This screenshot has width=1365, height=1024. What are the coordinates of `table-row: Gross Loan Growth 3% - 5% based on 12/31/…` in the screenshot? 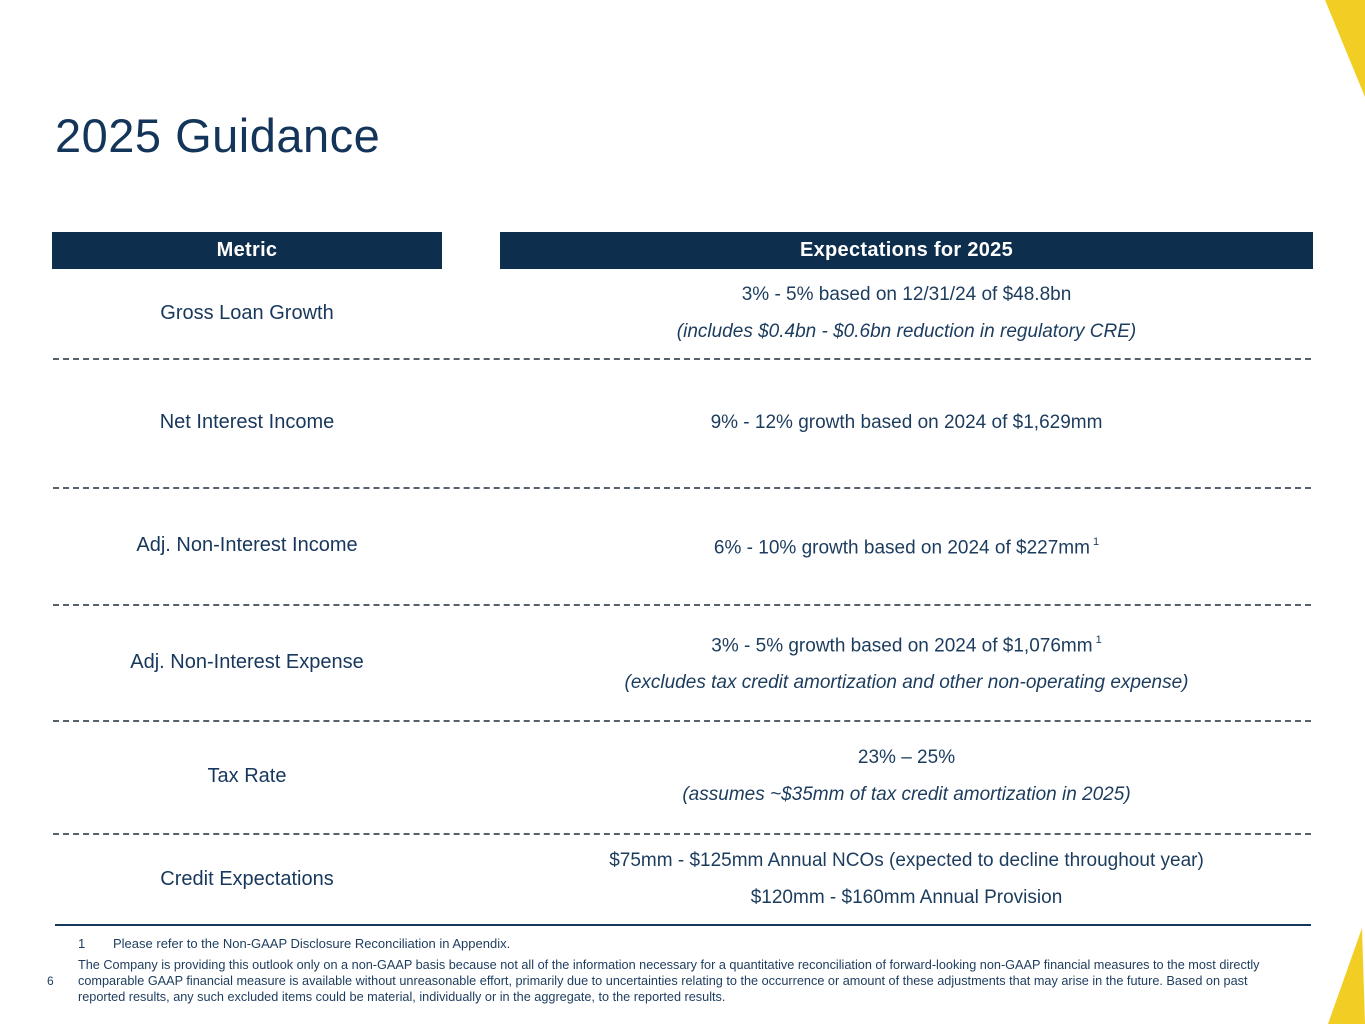 It's located at (682, 313).